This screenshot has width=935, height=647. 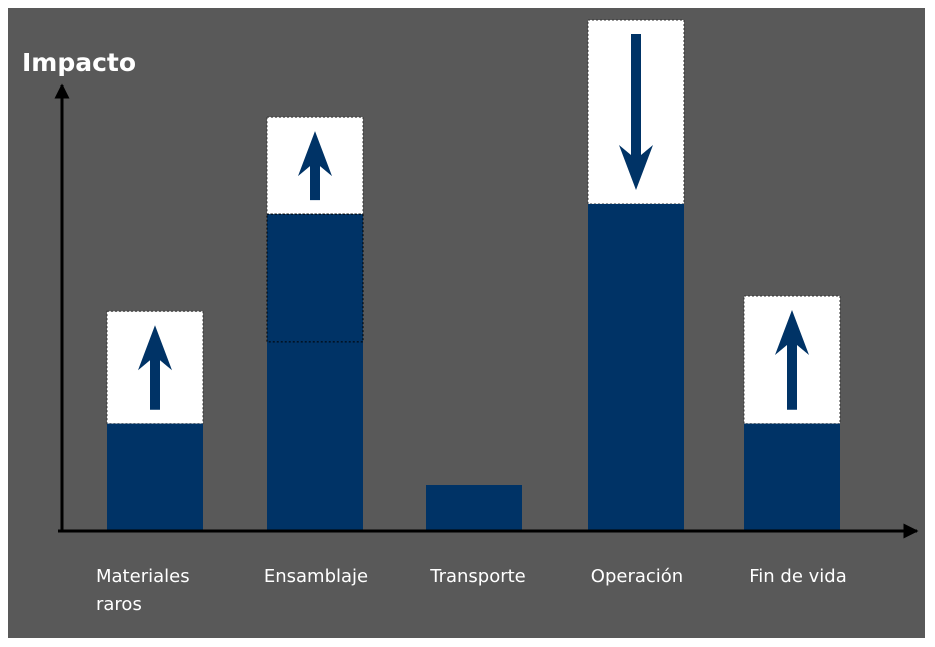 I want to click on category-label-4: Fin de vida, so click(x=798, y=576).